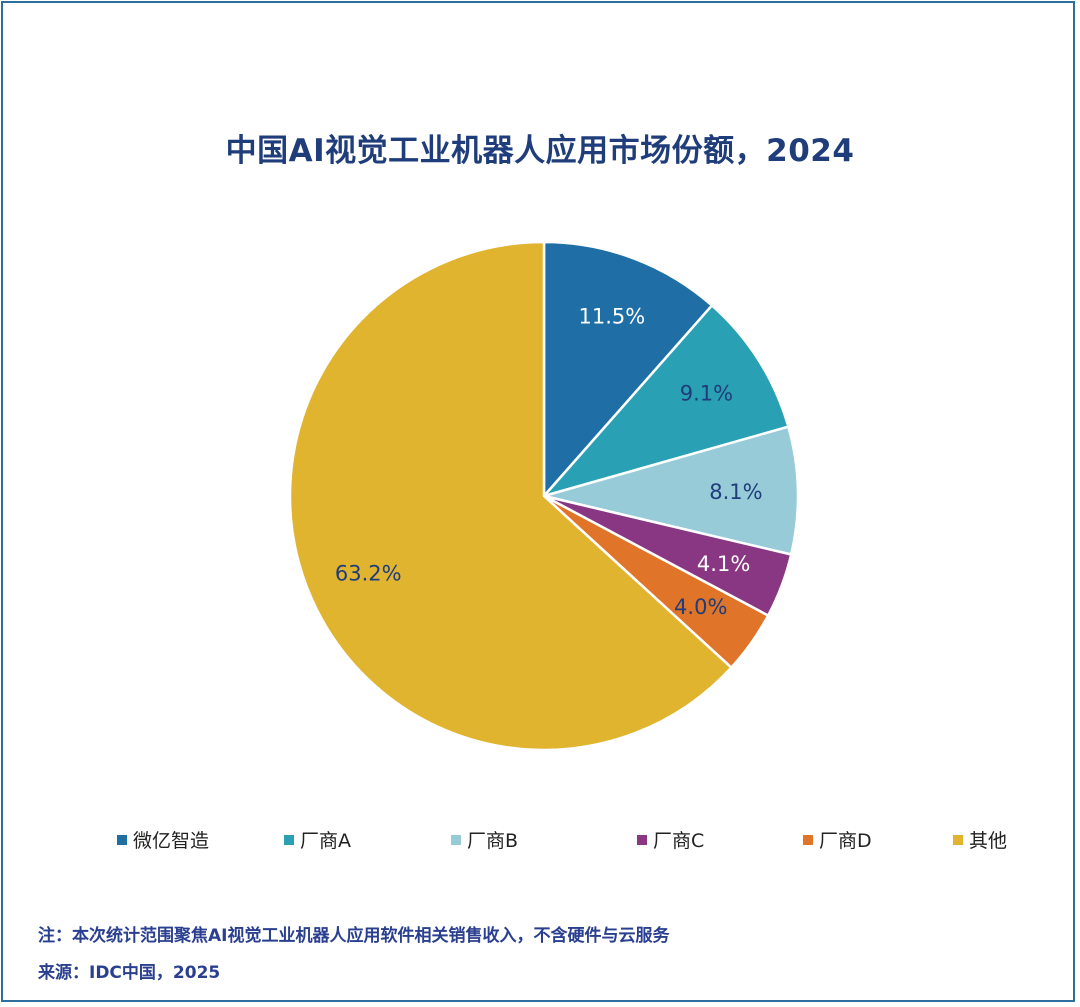 The image size is (1080, 1007). What do you see at coordinates (735, 492) in the screenshot?
I see `pie-slice-label-2: 8.1%` at bounding box center [735, 492].